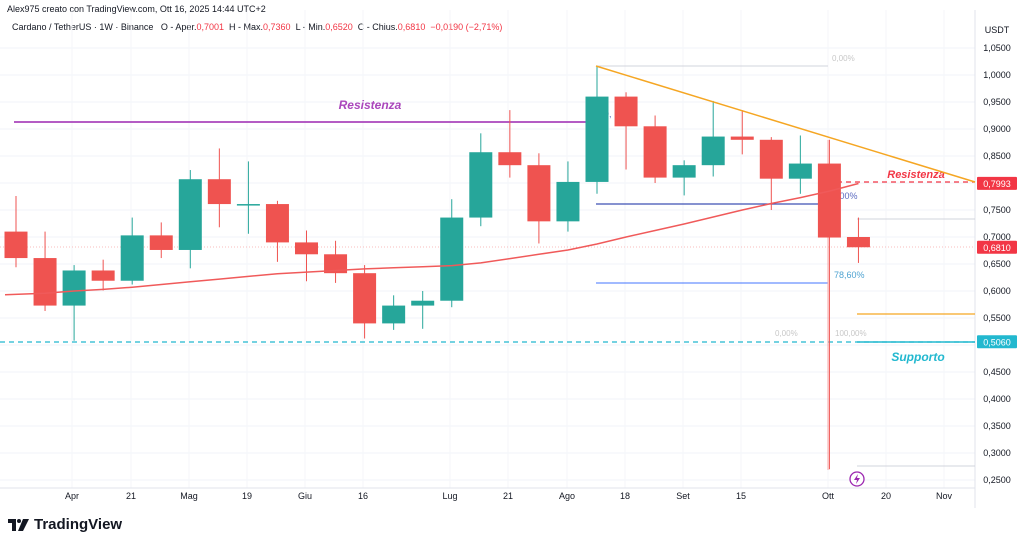  What do you see at coordinates (449, 496) in the screenshot?
I see `time-tick: Lug` at bounding box center [449, 496].